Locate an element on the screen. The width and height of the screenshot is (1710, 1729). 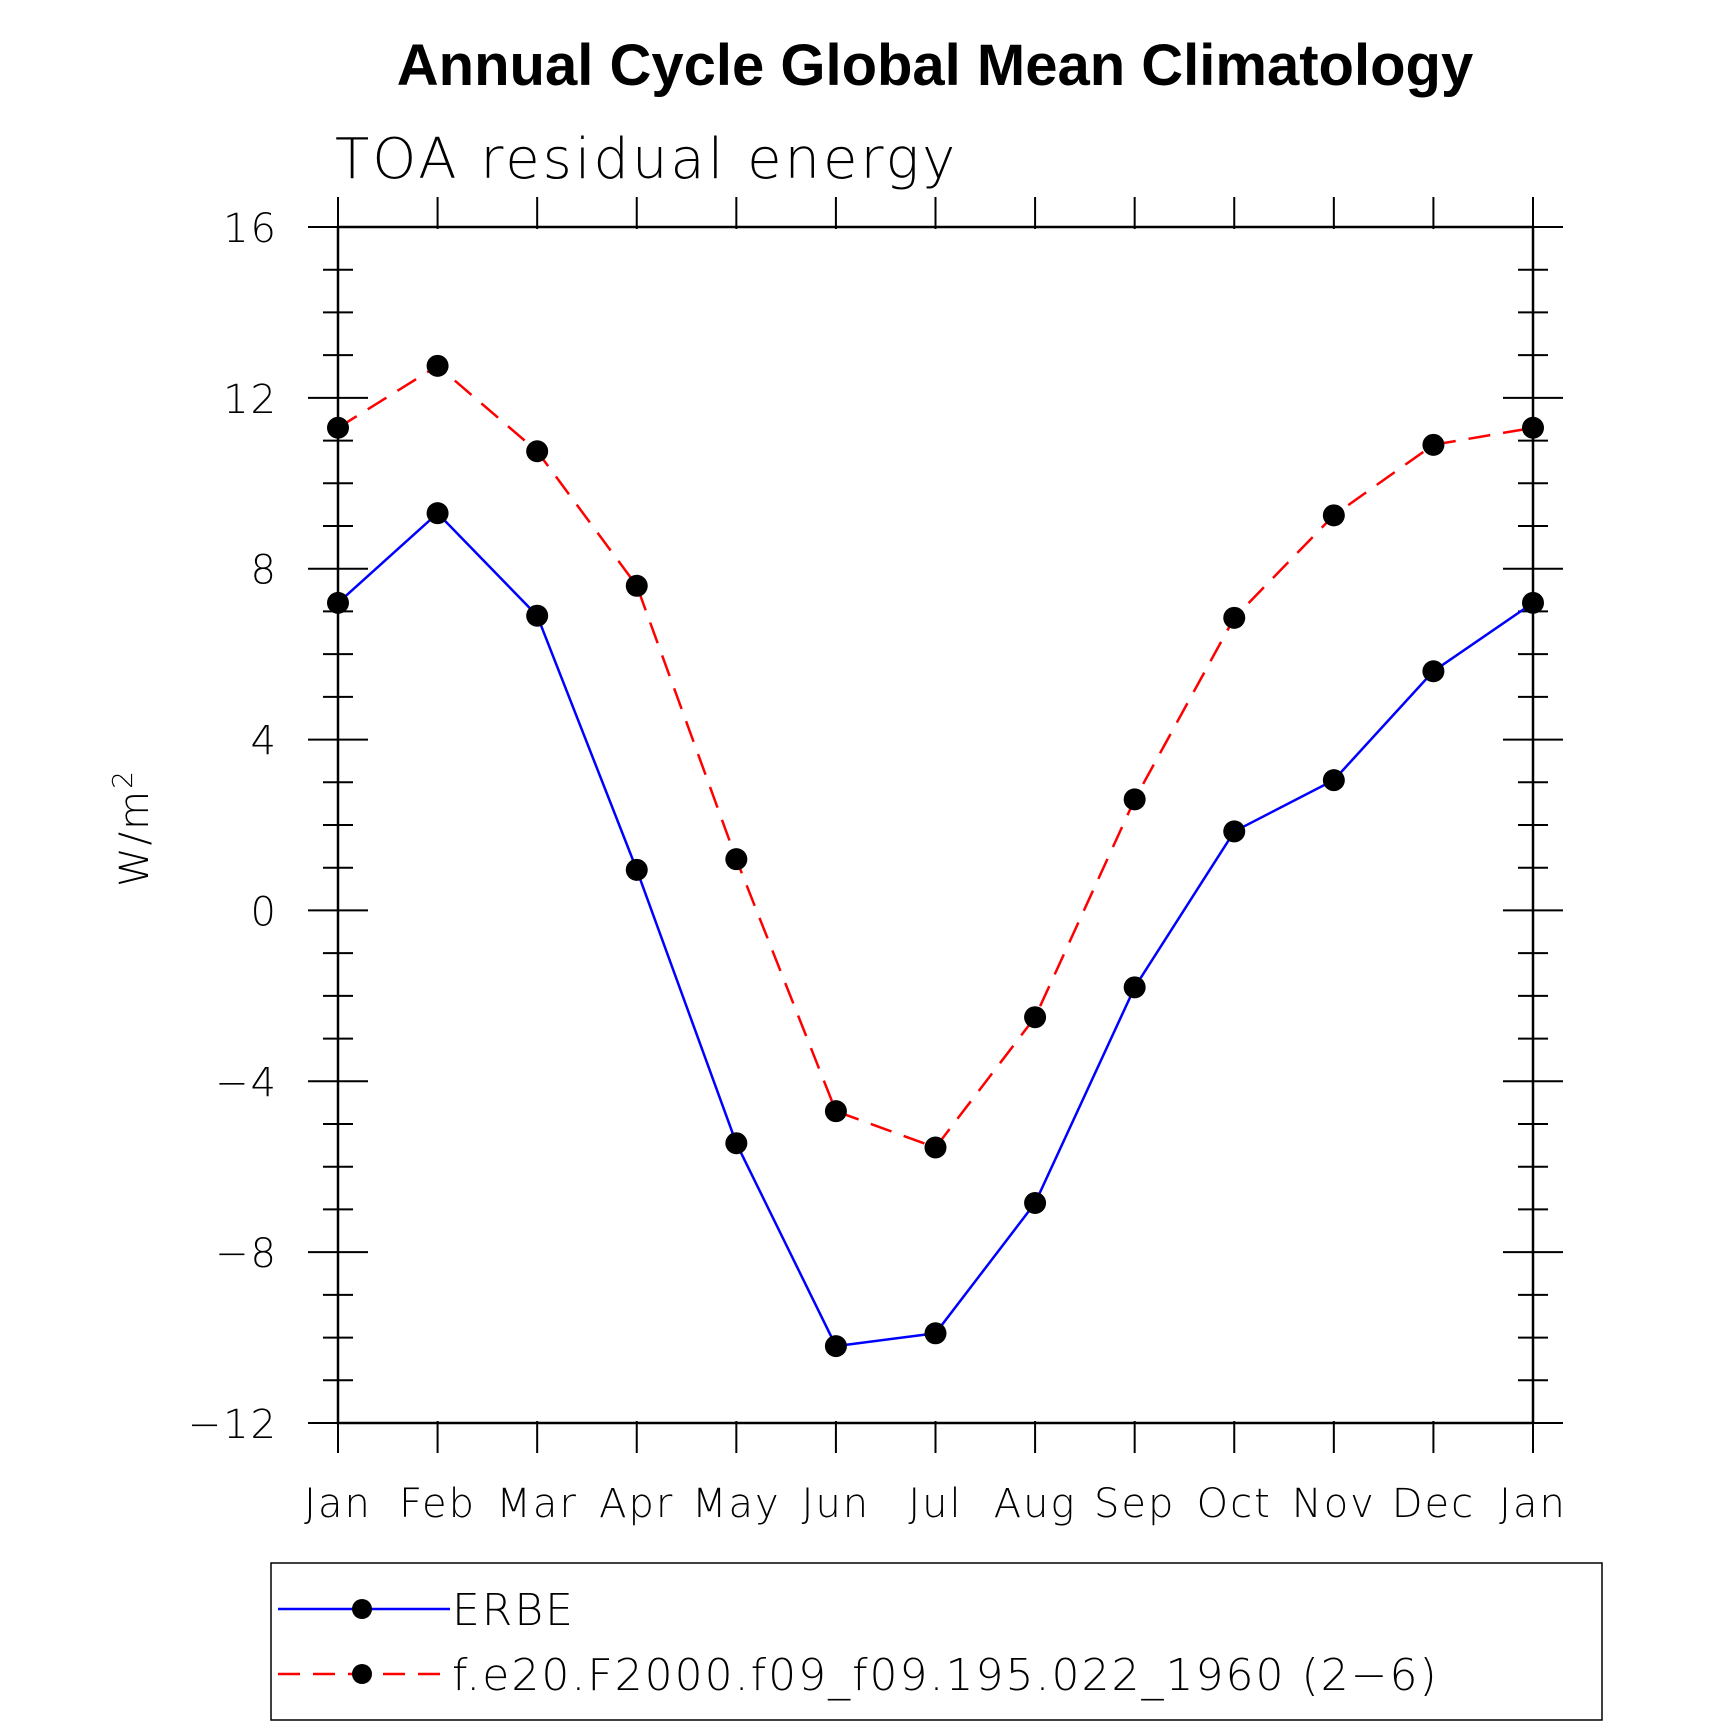
x-tick-label: Oct is located at coordinates (1234, 1504).